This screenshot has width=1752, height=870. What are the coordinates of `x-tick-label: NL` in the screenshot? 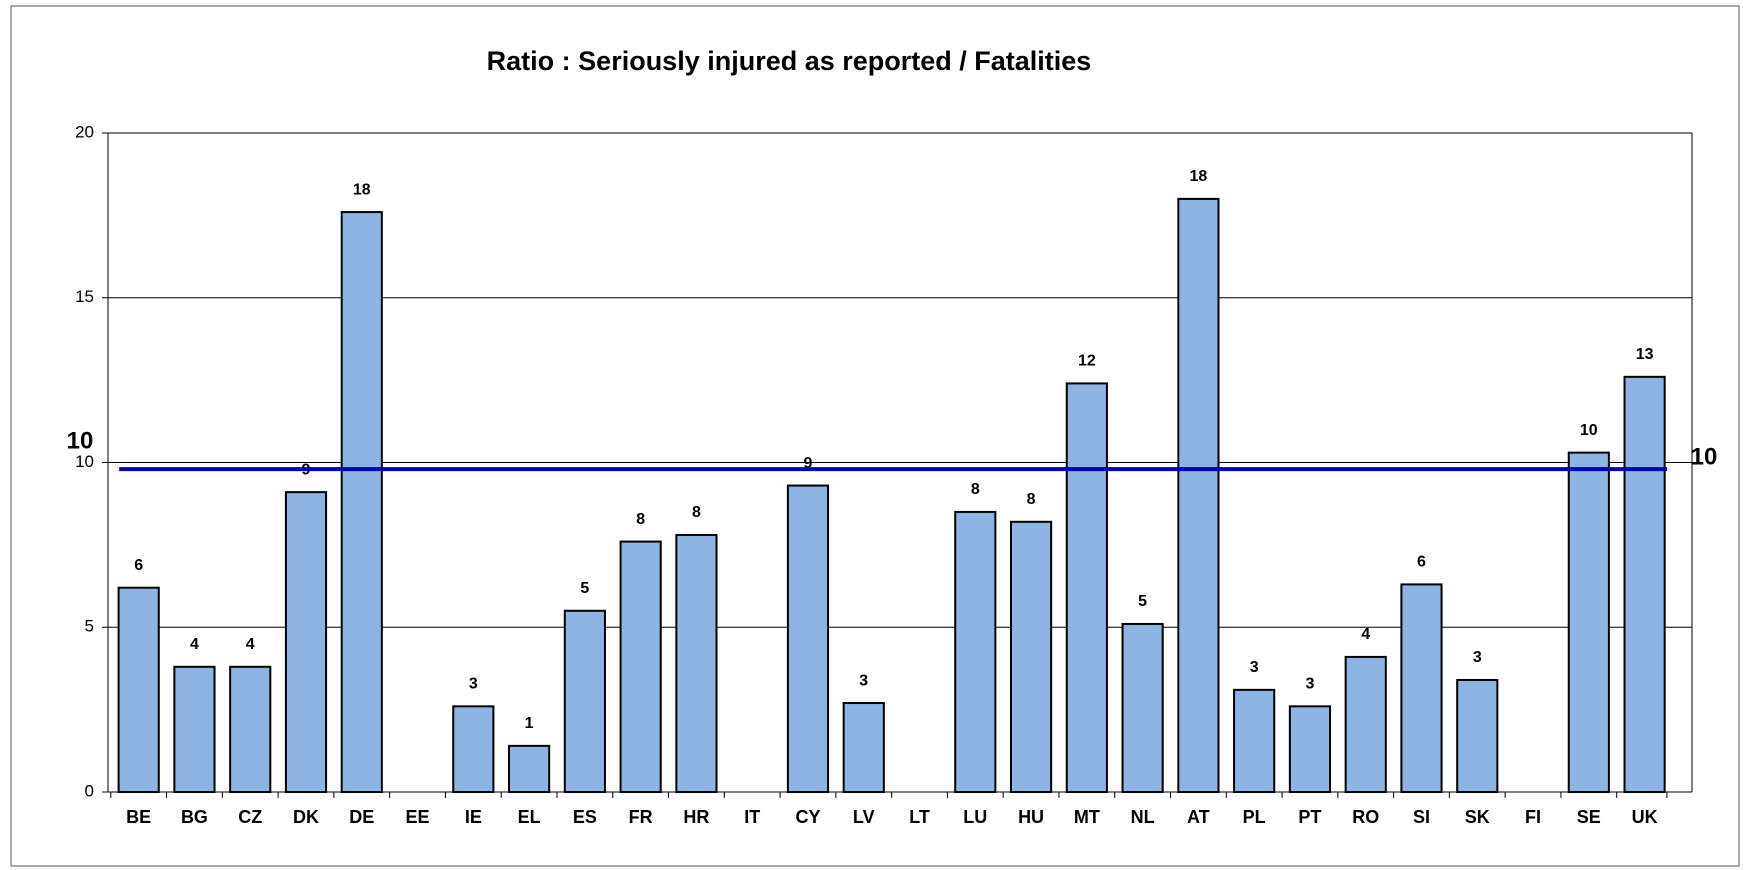 It's located at (1143, 817).